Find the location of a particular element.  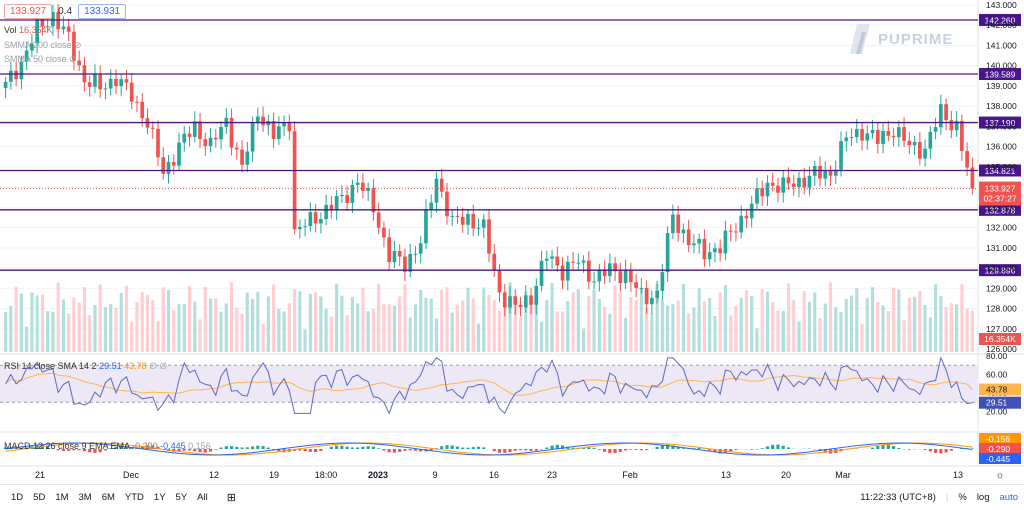

timeframe-all: All is located at coordinates (202, 497).